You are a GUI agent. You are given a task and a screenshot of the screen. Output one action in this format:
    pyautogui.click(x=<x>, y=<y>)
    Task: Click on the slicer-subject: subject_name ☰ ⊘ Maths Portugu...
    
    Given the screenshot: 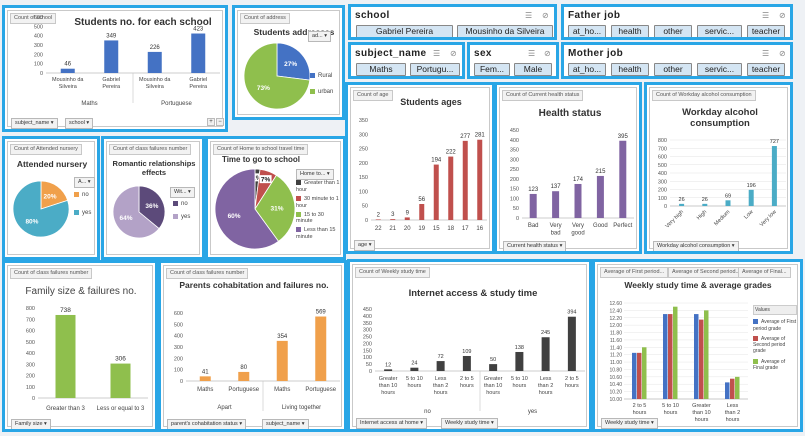 What is the action you would take?
    pyautogui.click(x=406, y=60)
    